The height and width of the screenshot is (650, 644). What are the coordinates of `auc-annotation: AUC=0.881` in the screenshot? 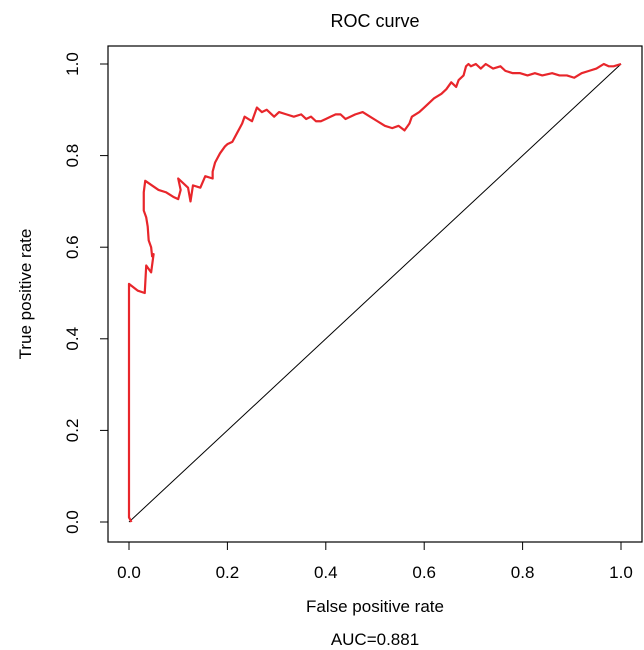 It's located at (375, 639).